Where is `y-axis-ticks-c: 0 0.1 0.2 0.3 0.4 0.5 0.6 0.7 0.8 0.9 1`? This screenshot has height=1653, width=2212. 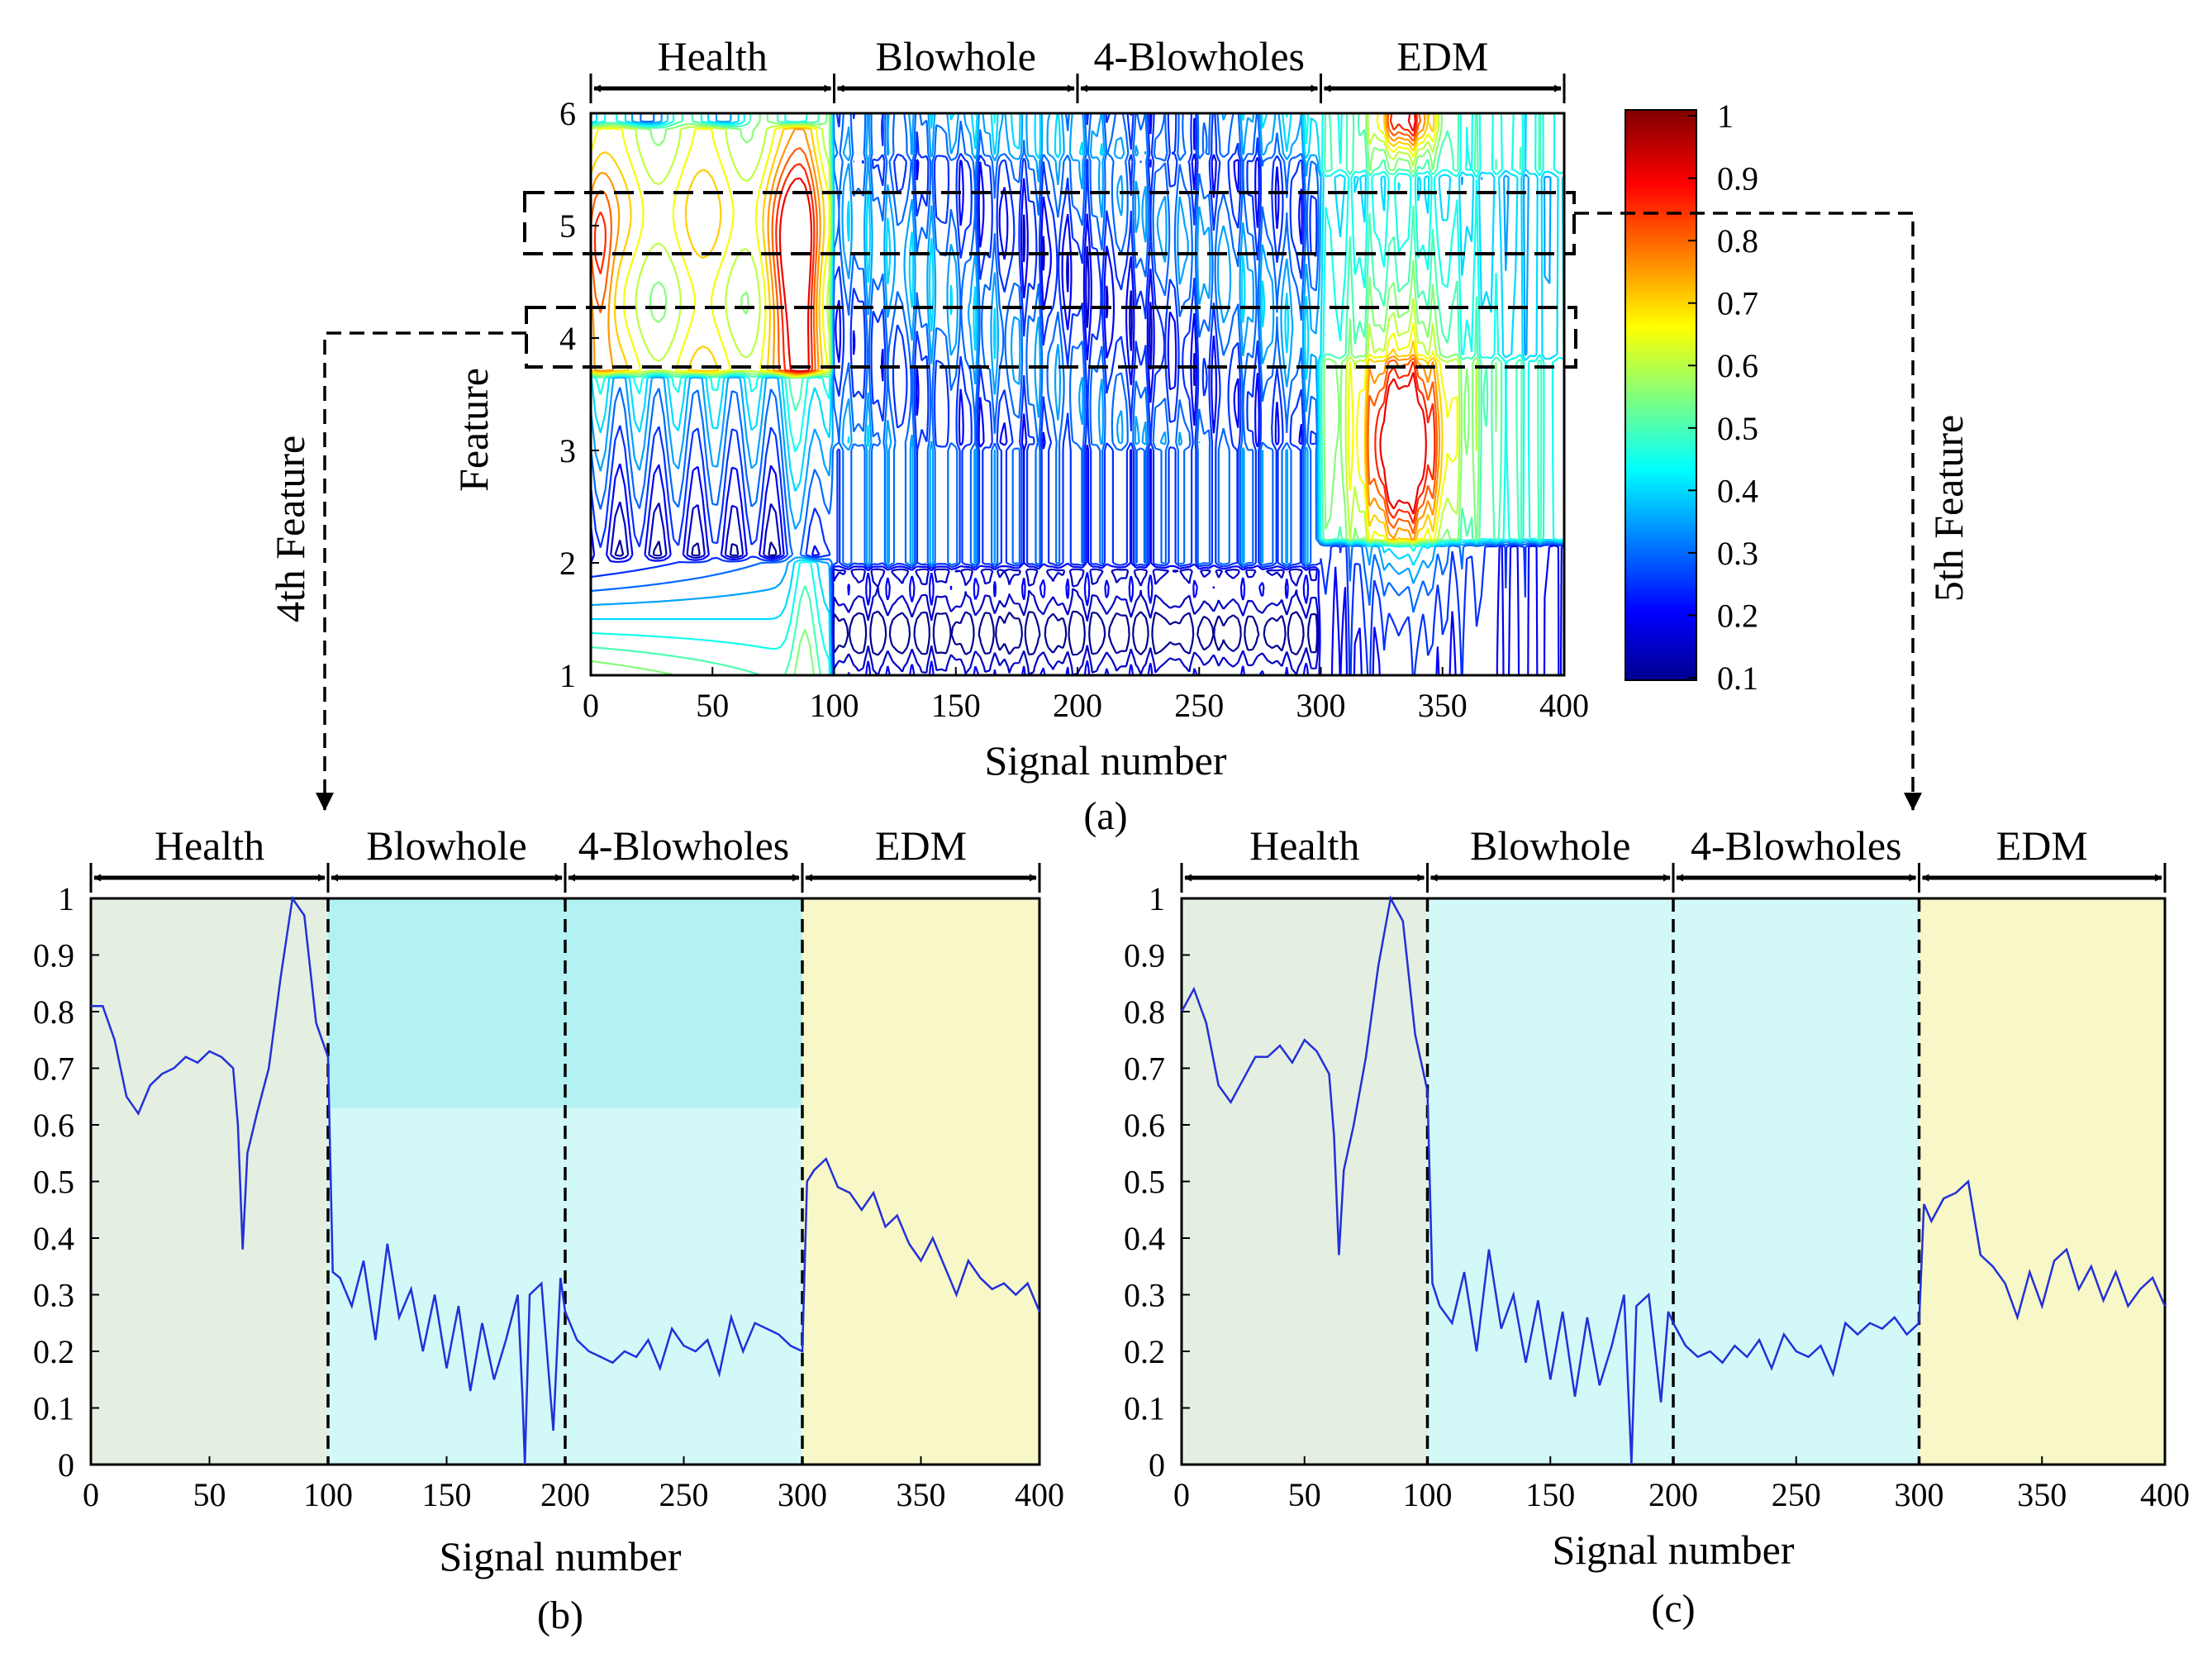 y-axis-ticks-c: 0 0.1 0.2 0.3 0.4 0.5 0.6 0.7 0.8 0.9 1 is located at coordinates (1157, 1182).